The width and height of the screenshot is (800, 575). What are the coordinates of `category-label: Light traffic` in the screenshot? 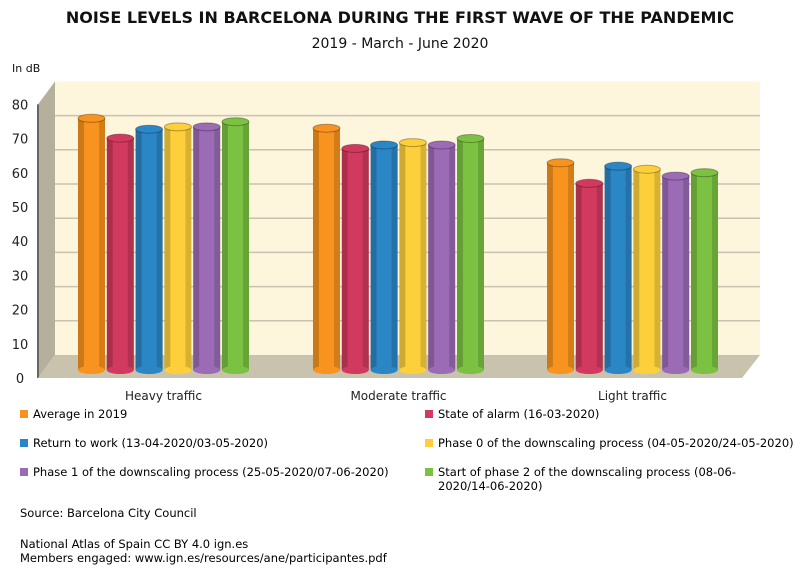 It's located at (632, 396).